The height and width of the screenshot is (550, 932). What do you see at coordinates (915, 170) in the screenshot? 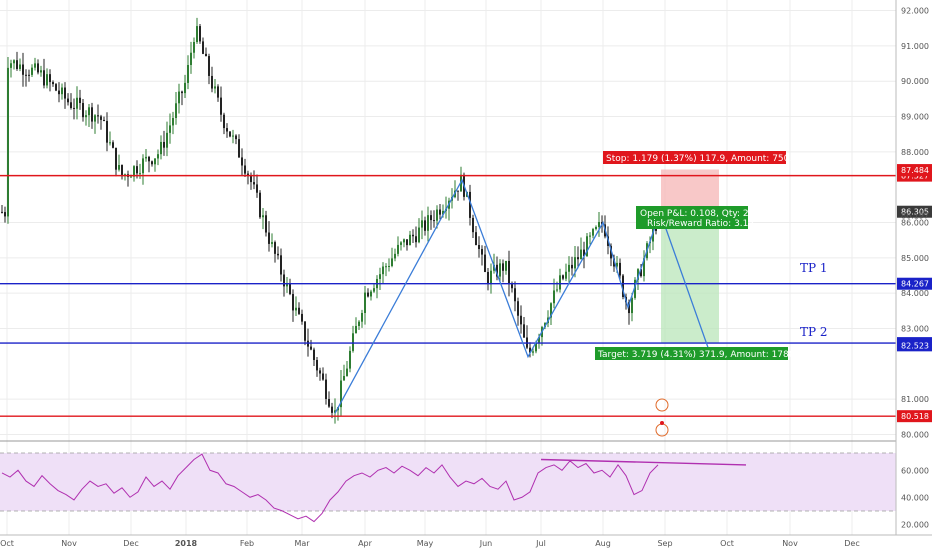
I see `price-tag-text: 87.484` at bounding box center [915, 170].